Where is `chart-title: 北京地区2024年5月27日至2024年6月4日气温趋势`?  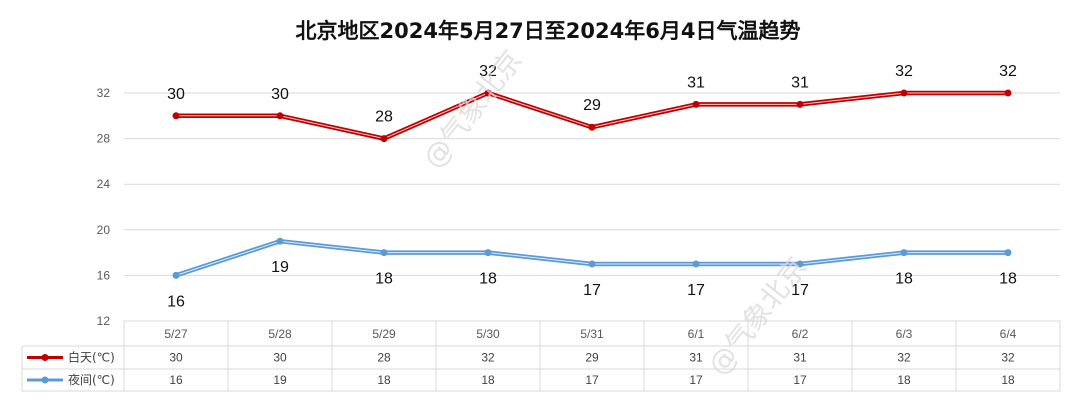
chart-title: 北京地区2024年5月27日至2024年6月4日气温趋势 is located at coordinates (548, 31).